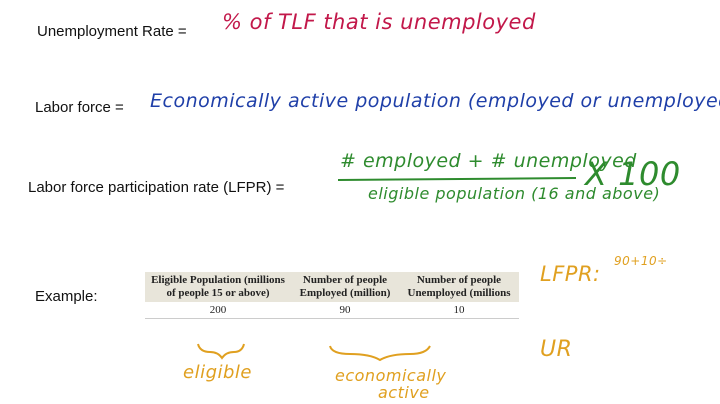 This screenshot has height=404, width=720. What do you see at coordinates (459, 287) in the screenshot?
I see `header-cell: Number of people Unemployed (millions` at bounding box center [459, 287].